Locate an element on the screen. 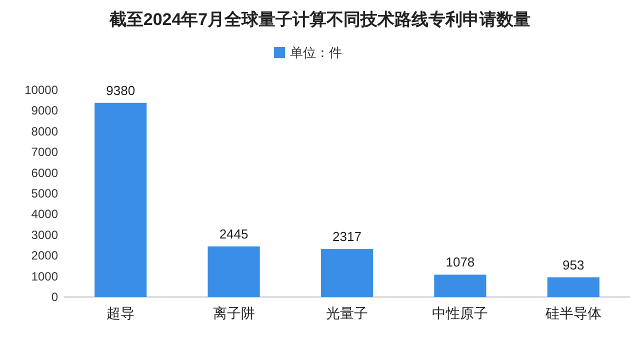 This screenshot has height=363, width=640. data-label: 1078 is located at coordinates (460, 262).